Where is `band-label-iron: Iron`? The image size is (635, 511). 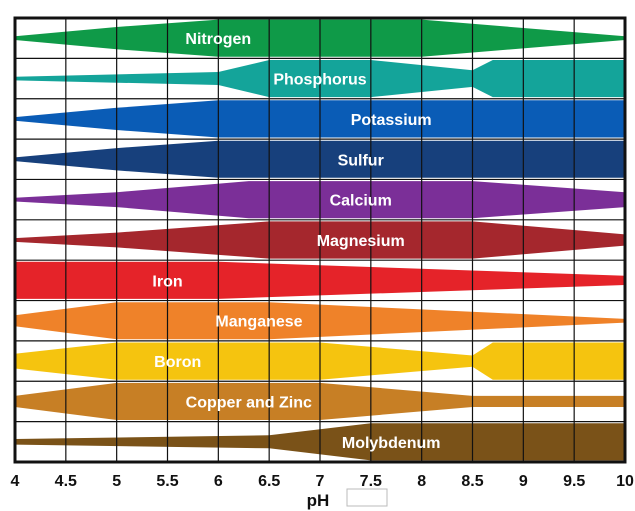 band-label-iron: Iron is located at coordinates (167, 281).